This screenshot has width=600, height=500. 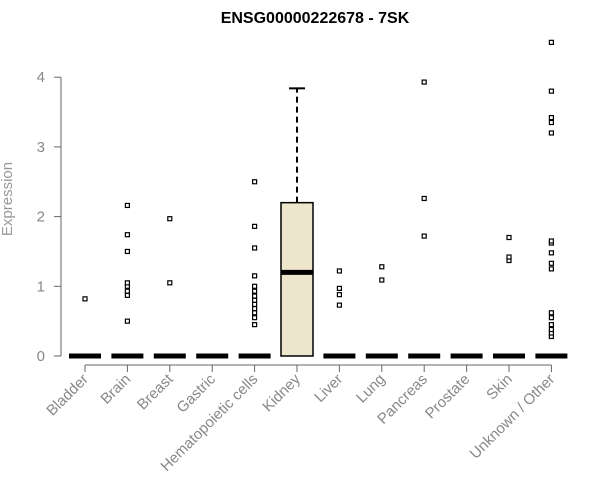 What do you see at coordinates (155, 391) in the screenshot?
I see `x-tick-label: Breast` at bounding box center [155, 391].